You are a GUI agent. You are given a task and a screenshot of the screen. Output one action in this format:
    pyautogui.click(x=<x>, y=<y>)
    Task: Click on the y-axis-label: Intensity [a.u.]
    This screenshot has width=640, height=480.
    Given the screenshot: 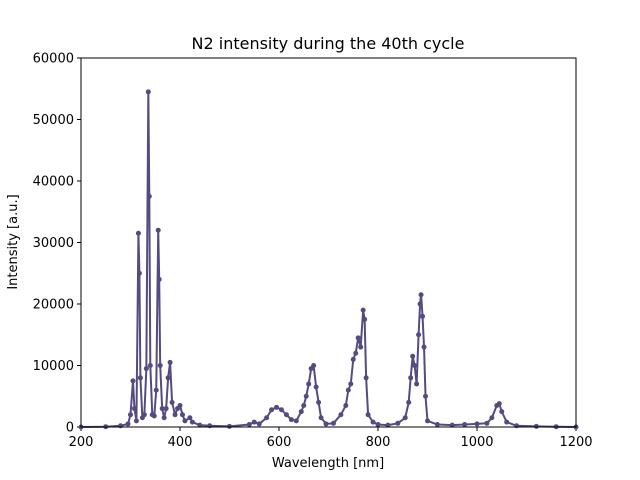 What is the action you would take?
    pyautogui.click(x=13, y=241)
    